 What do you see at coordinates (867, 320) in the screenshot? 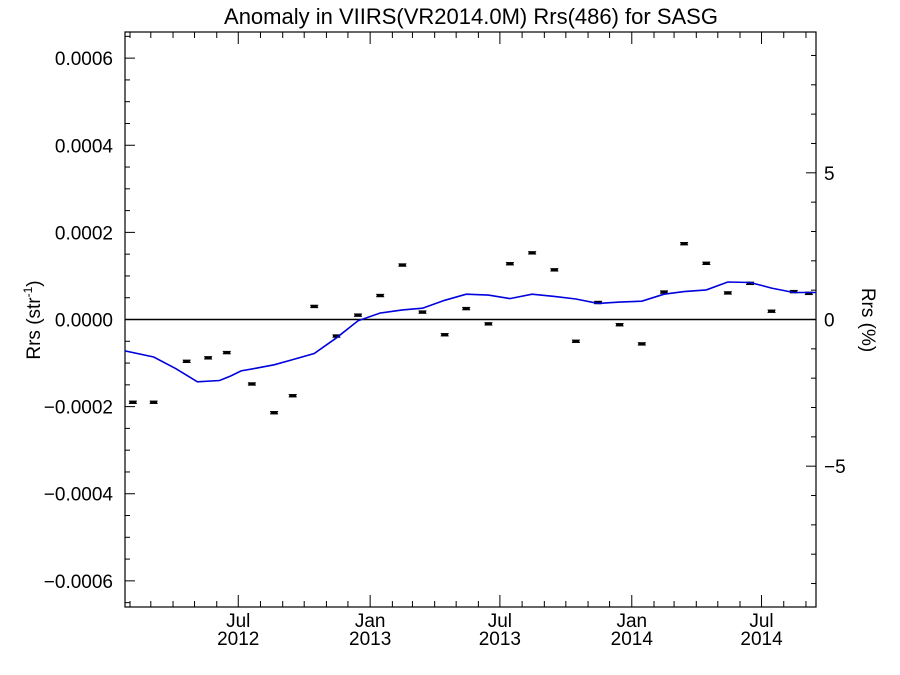
I see `y-axis-right-label: Rrs (%)` at bounding box center [867, 320].